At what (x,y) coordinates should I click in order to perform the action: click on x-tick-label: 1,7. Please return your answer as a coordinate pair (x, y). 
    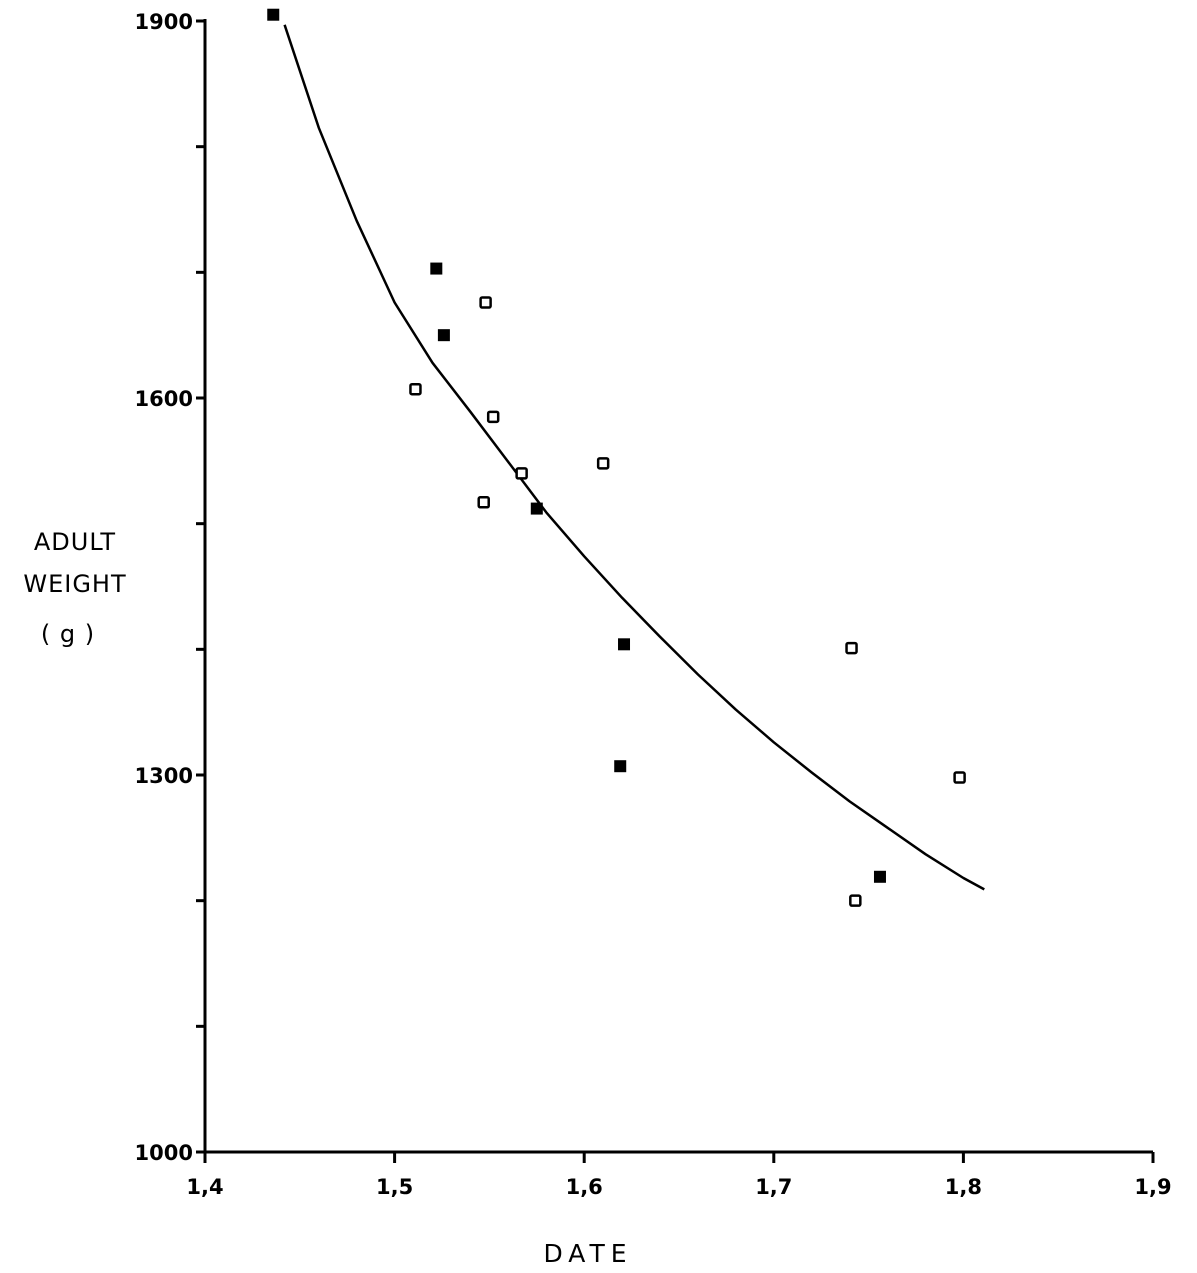
    Looking at the image, I should click on (773, 1187).